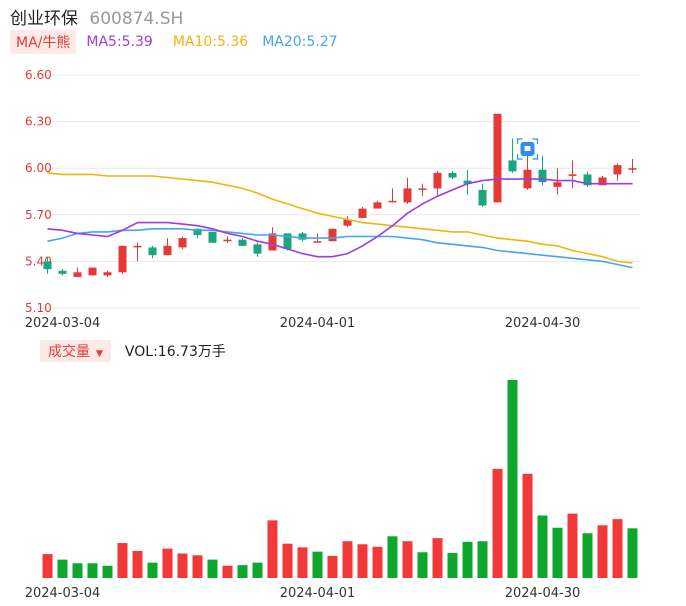 The width and height of the screenshot is (686, 606). I want to click on volume-indicator-selector: 成交量 ▼, so click(75, 351).